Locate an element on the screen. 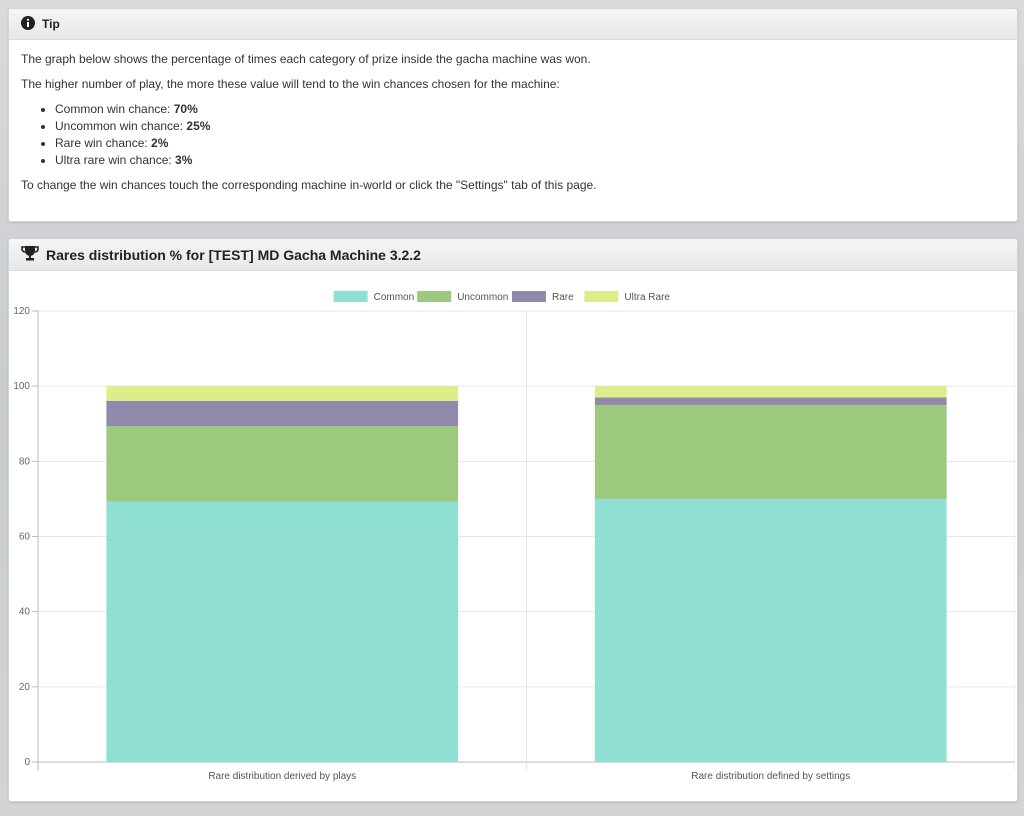 The image size is (1024, 816). win-chance-value: 3% is located at coordinates (184, 160).